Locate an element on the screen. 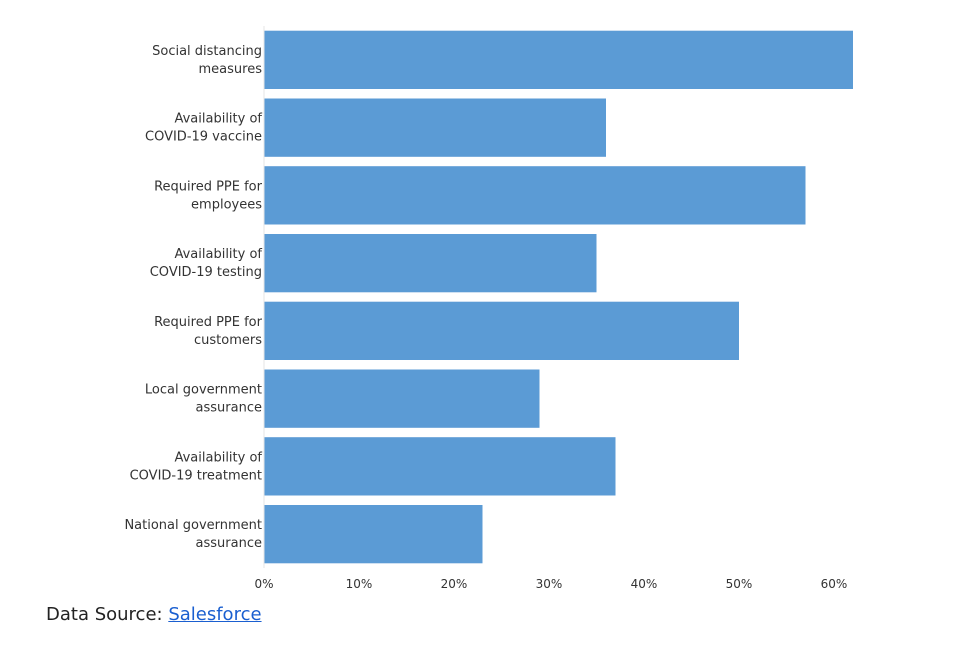  category-label-8: National government assurance is located at coordinates (193, 534).